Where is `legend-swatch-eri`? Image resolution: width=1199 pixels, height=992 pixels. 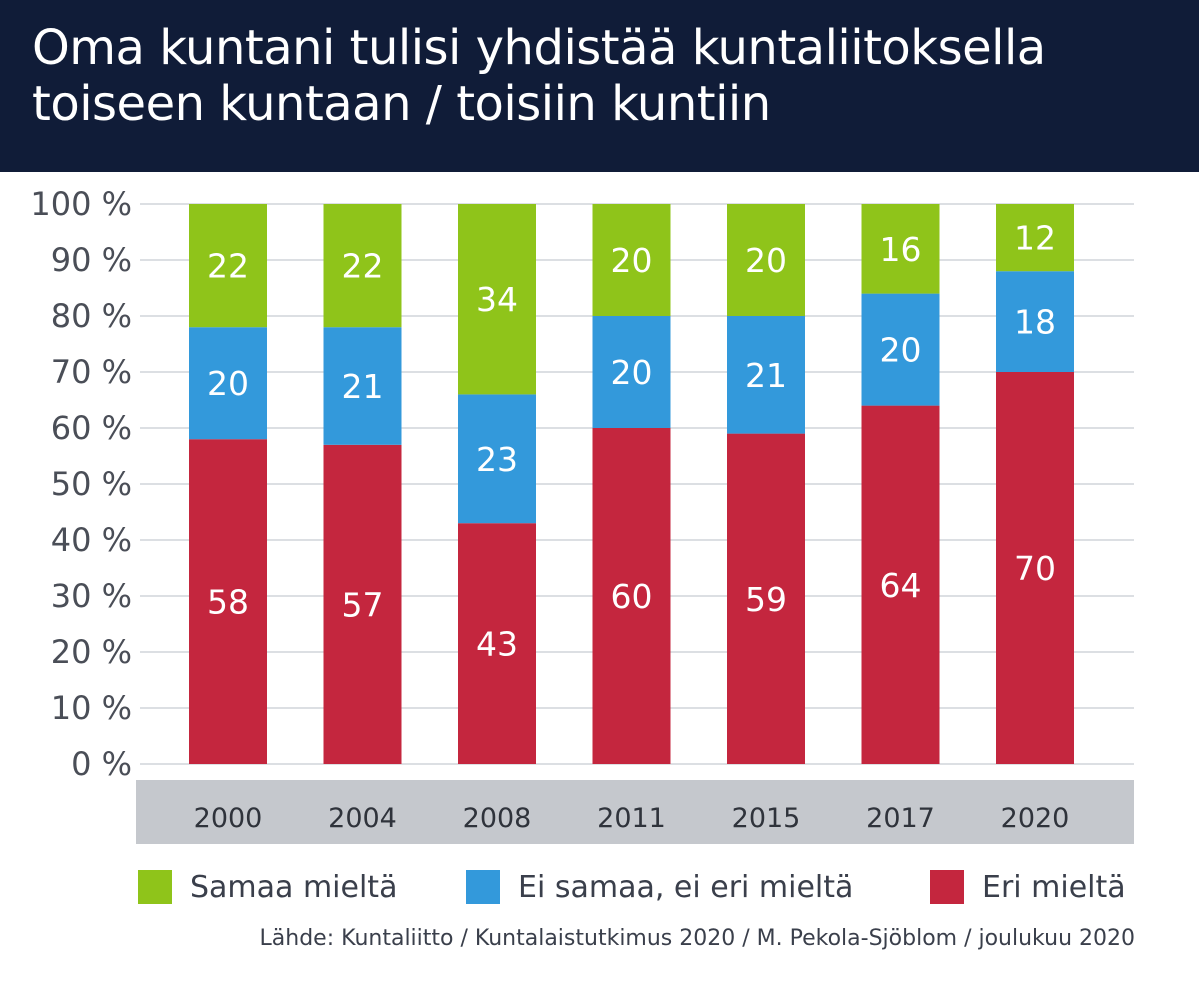 legend-swatch-eri is located at coordinates (947, 887).